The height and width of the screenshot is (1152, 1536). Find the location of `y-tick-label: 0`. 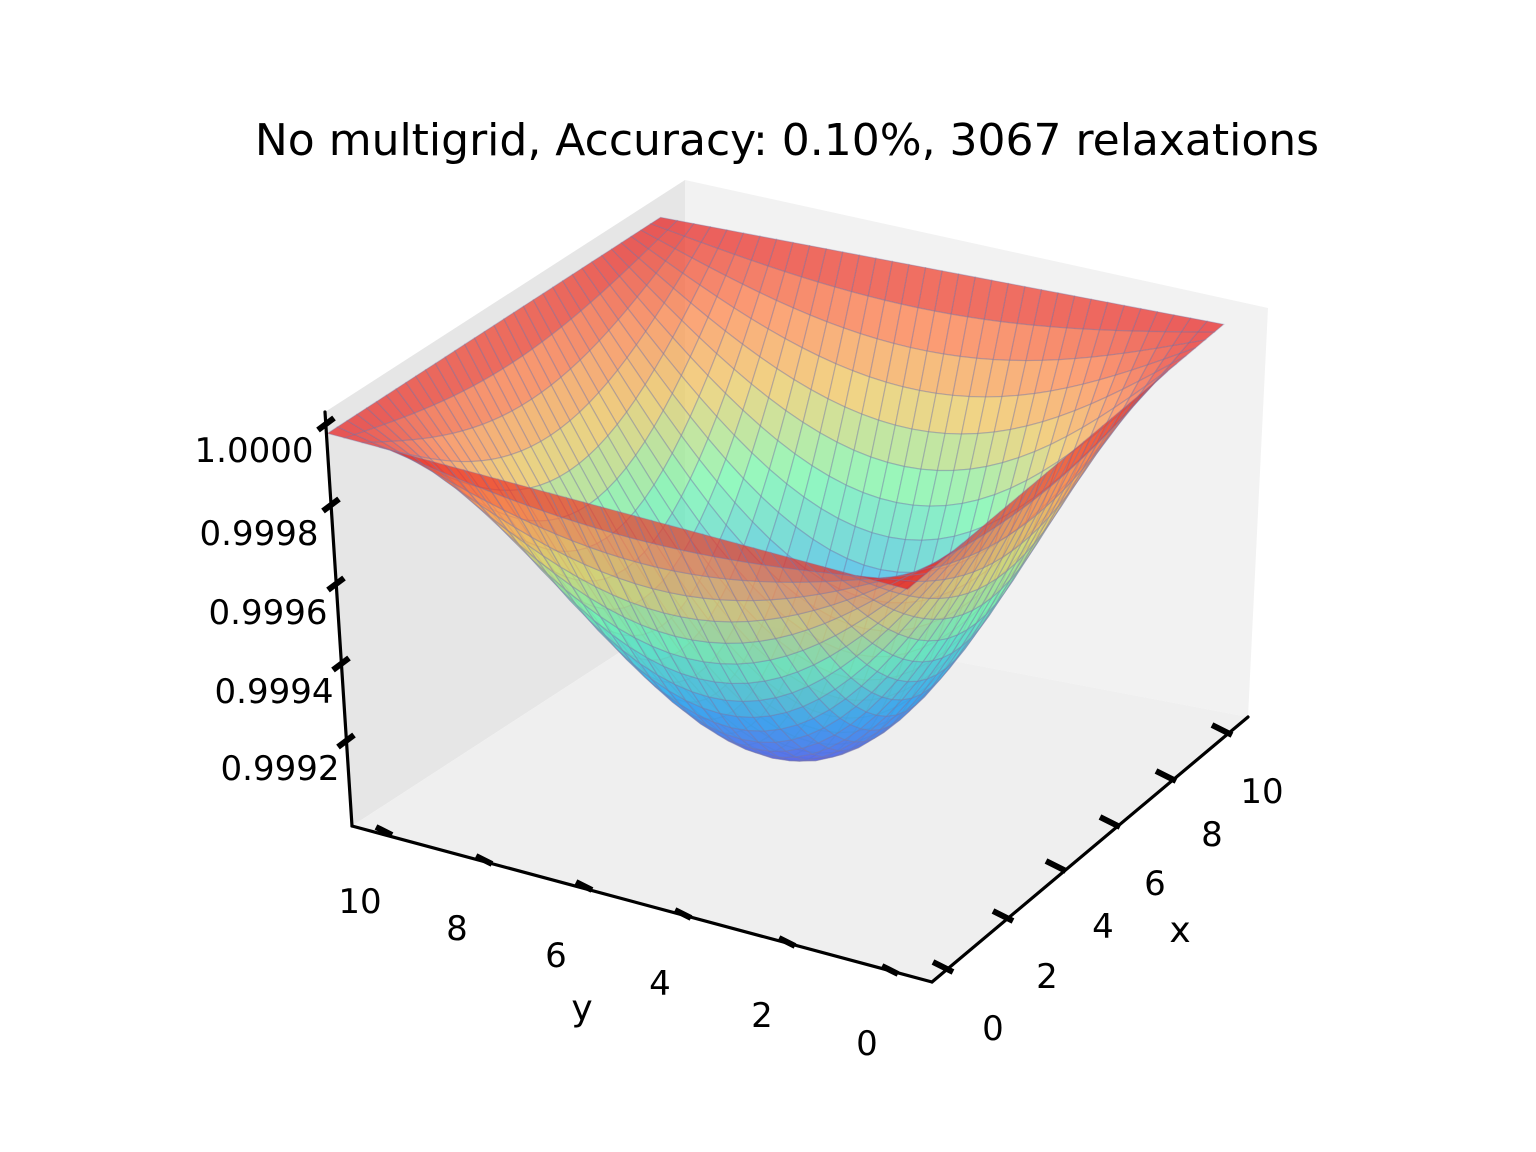

y-tick-label: 0 is located at coordinates (867, 1044).